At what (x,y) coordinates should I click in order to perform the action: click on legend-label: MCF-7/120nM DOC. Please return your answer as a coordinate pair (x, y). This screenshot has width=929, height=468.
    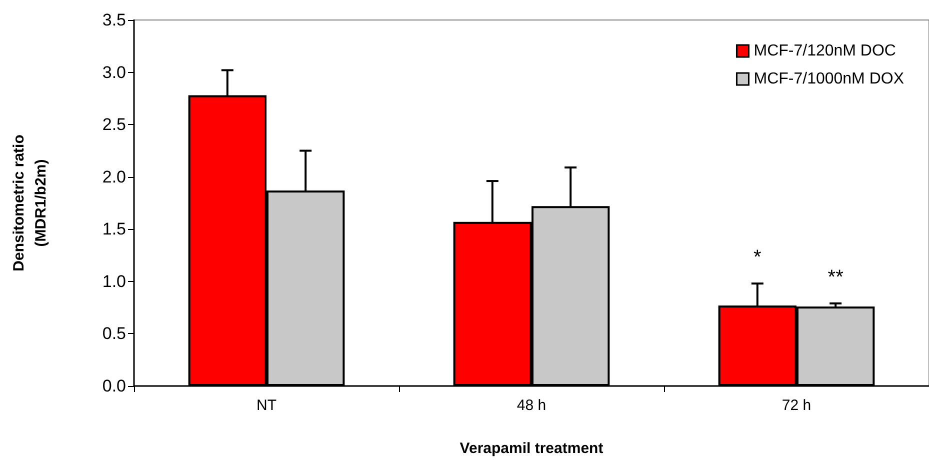
    Looking at the image, I should click on (825, 51).